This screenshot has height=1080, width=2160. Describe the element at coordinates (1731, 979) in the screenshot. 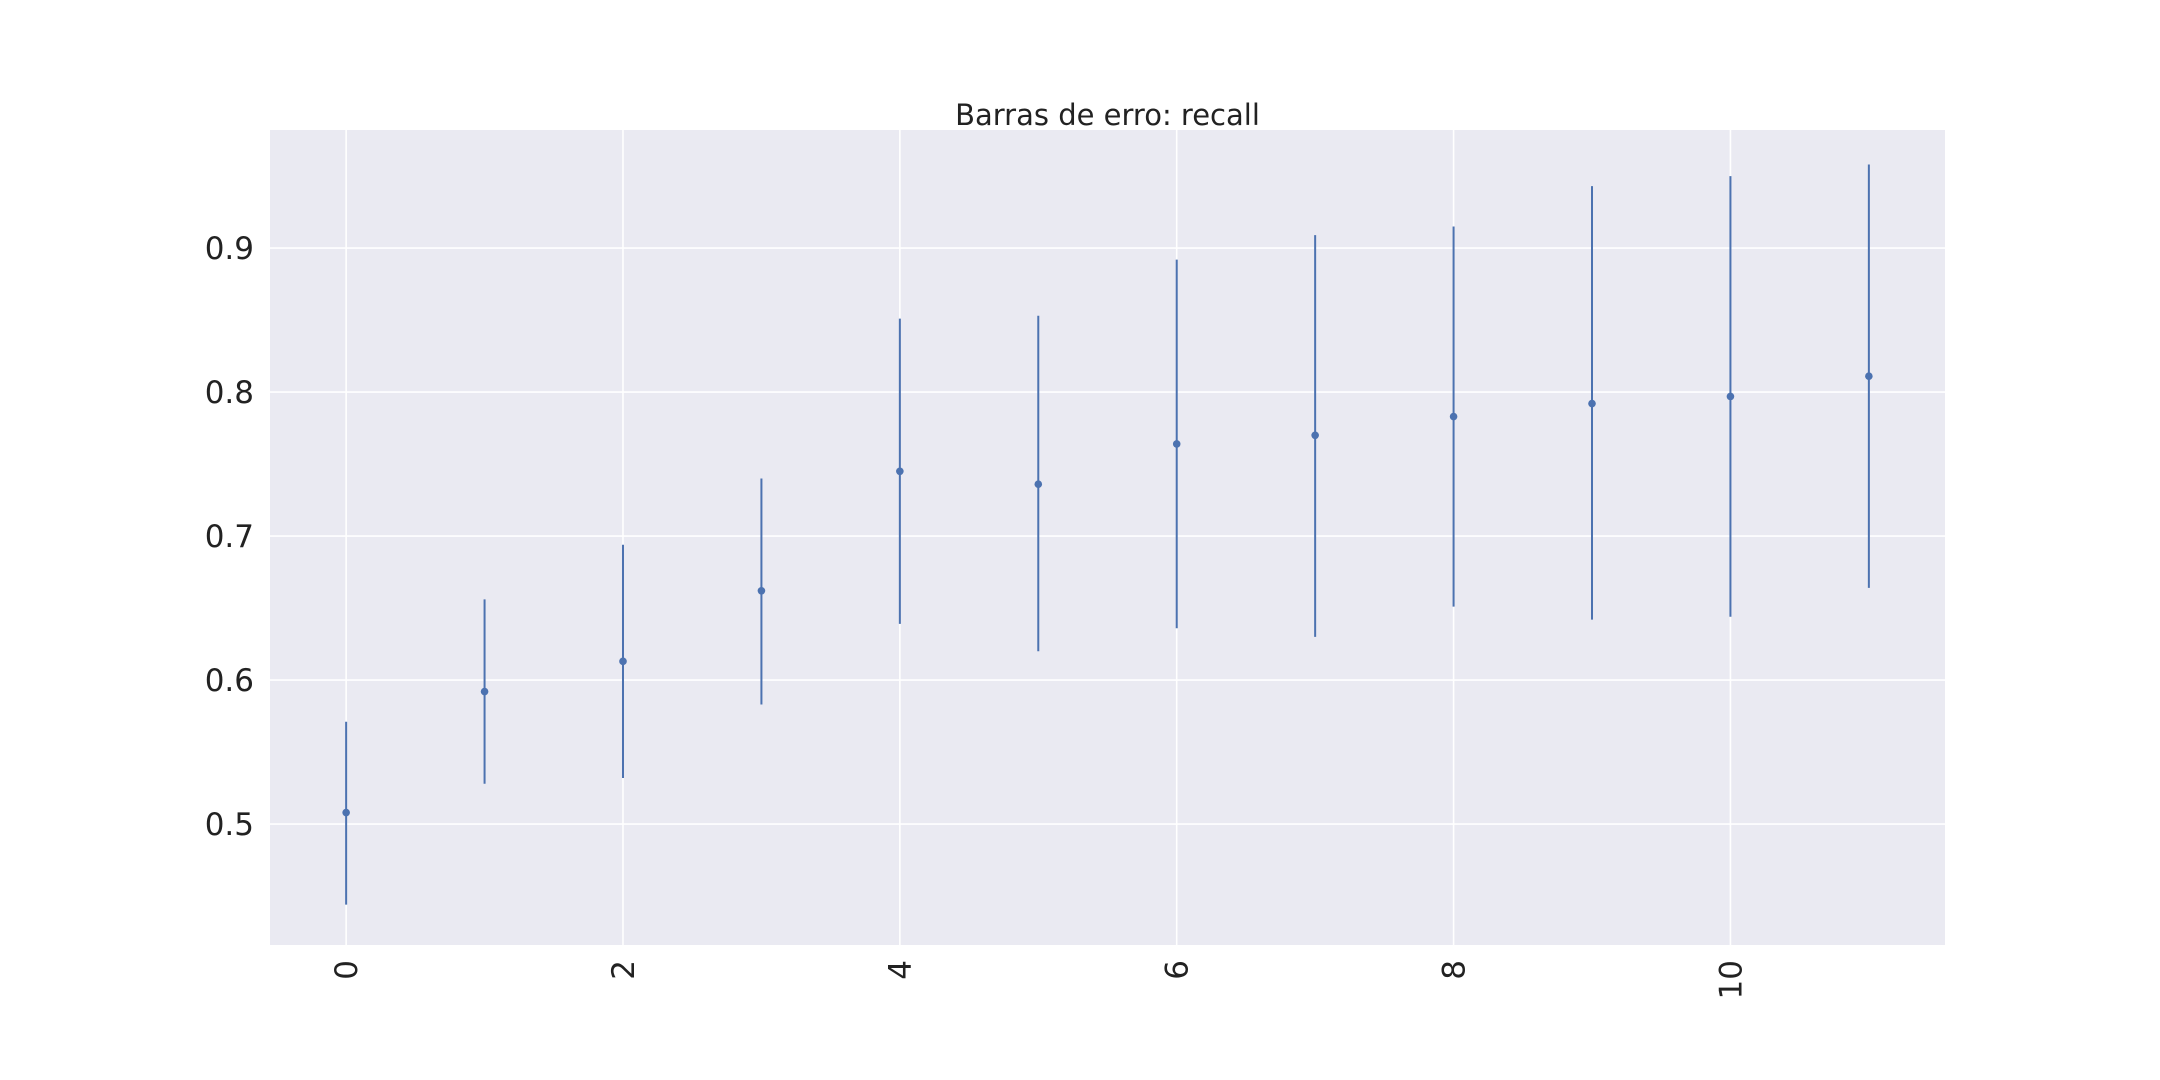

I see `x-tick-label-5: 10` at that location.